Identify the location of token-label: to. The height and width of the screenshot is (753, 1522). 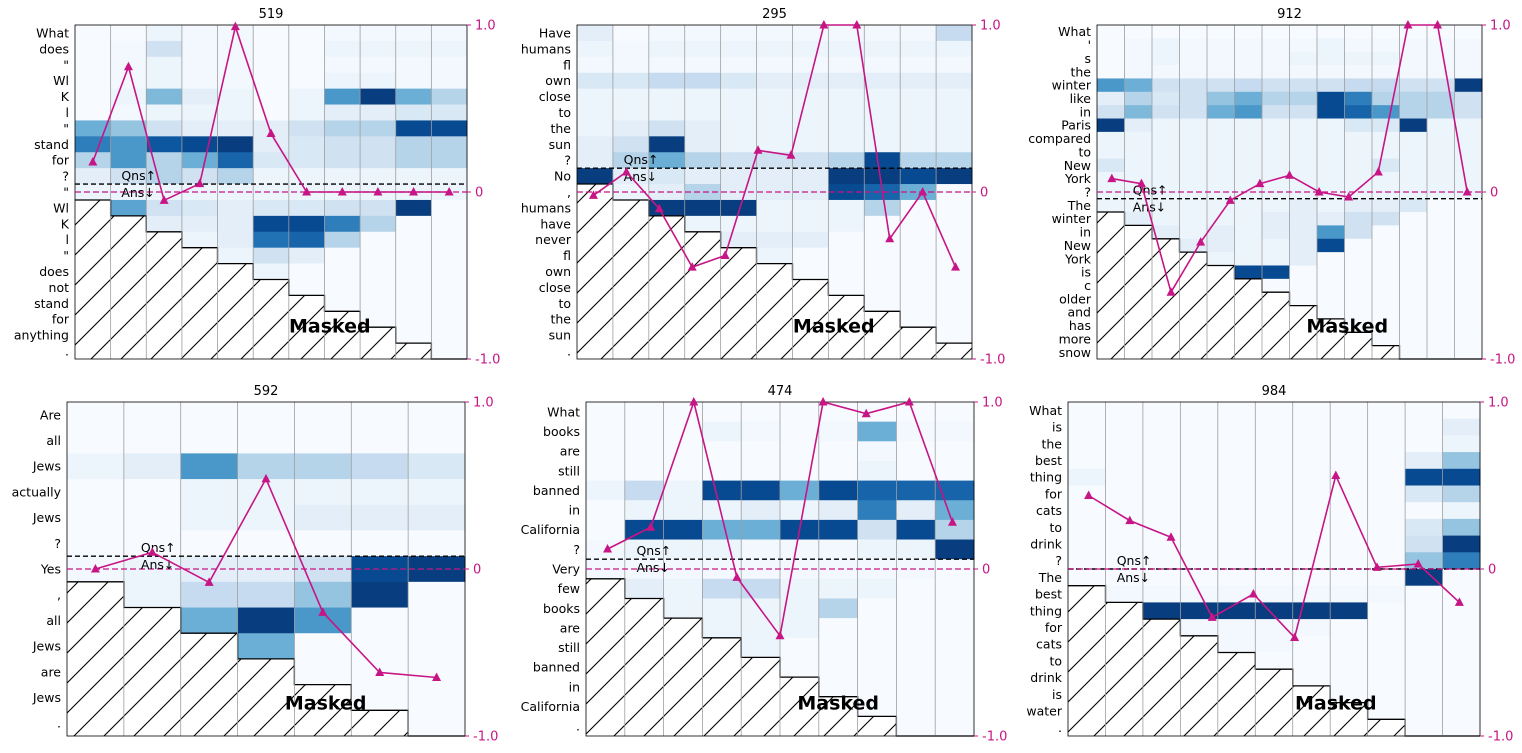
(1055, 660).